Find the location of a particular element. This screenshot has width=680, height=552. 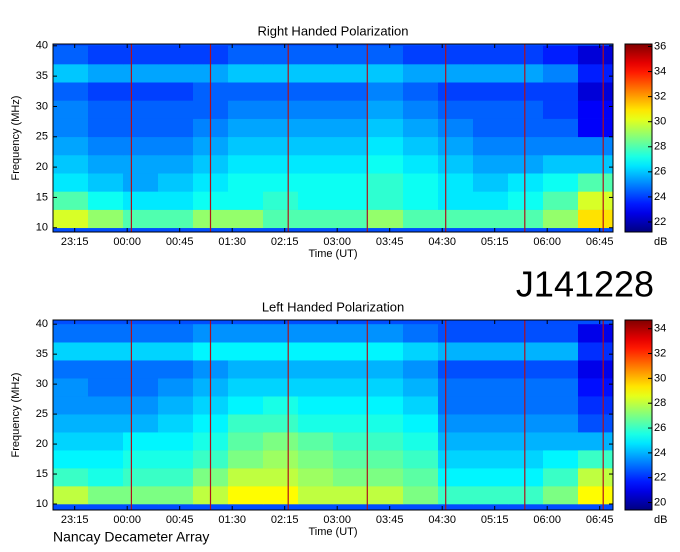

x-tick-label: 03:00 is located at coordinates (337, 520).